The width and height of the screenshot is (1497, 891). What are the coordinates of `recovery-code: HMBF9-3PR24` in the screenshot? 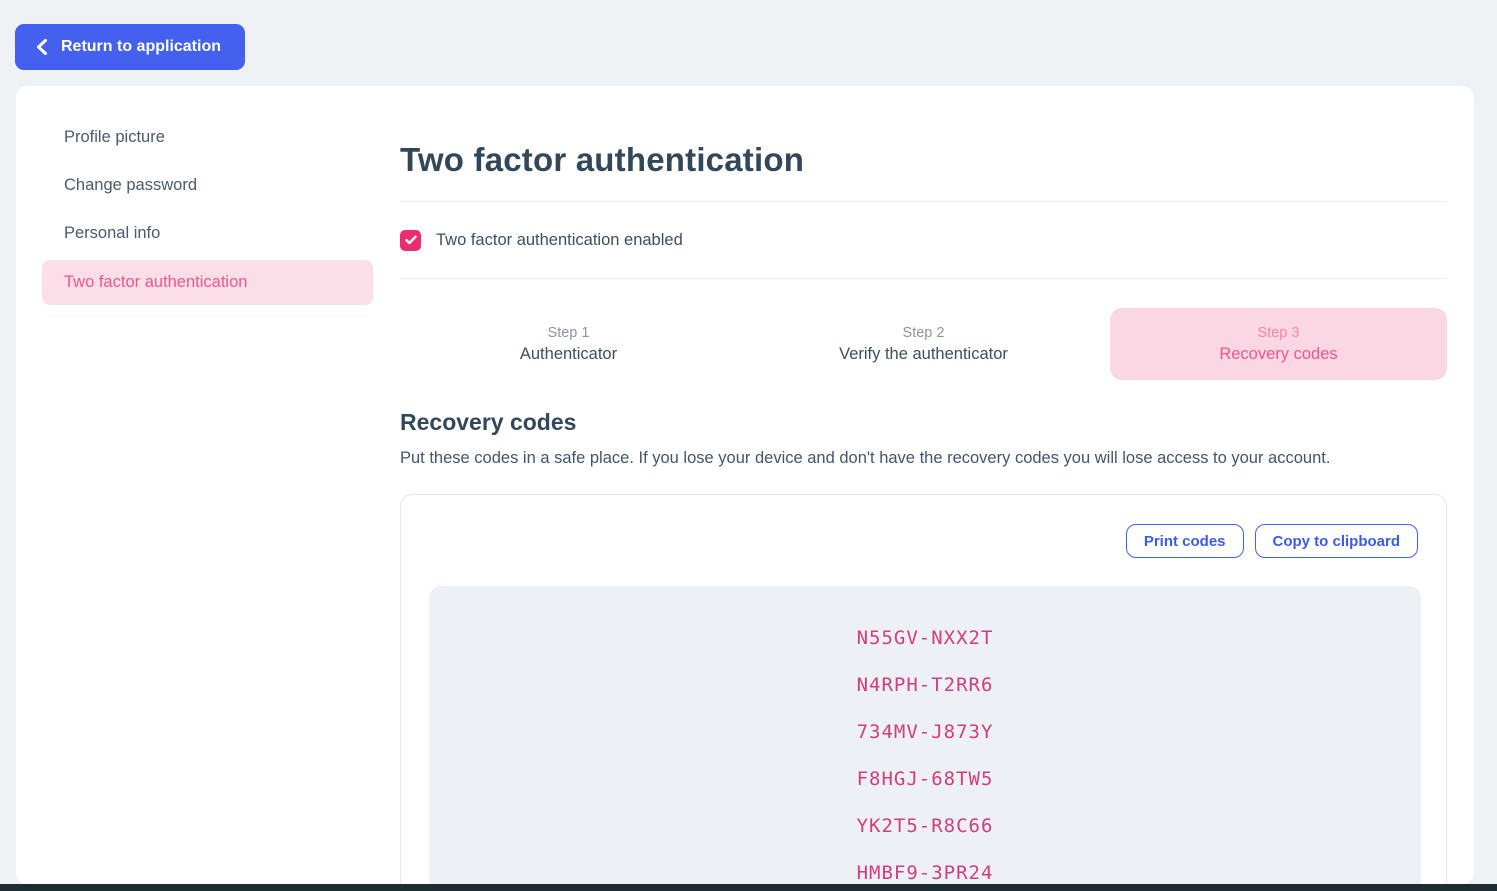 It's located at (925, 873).